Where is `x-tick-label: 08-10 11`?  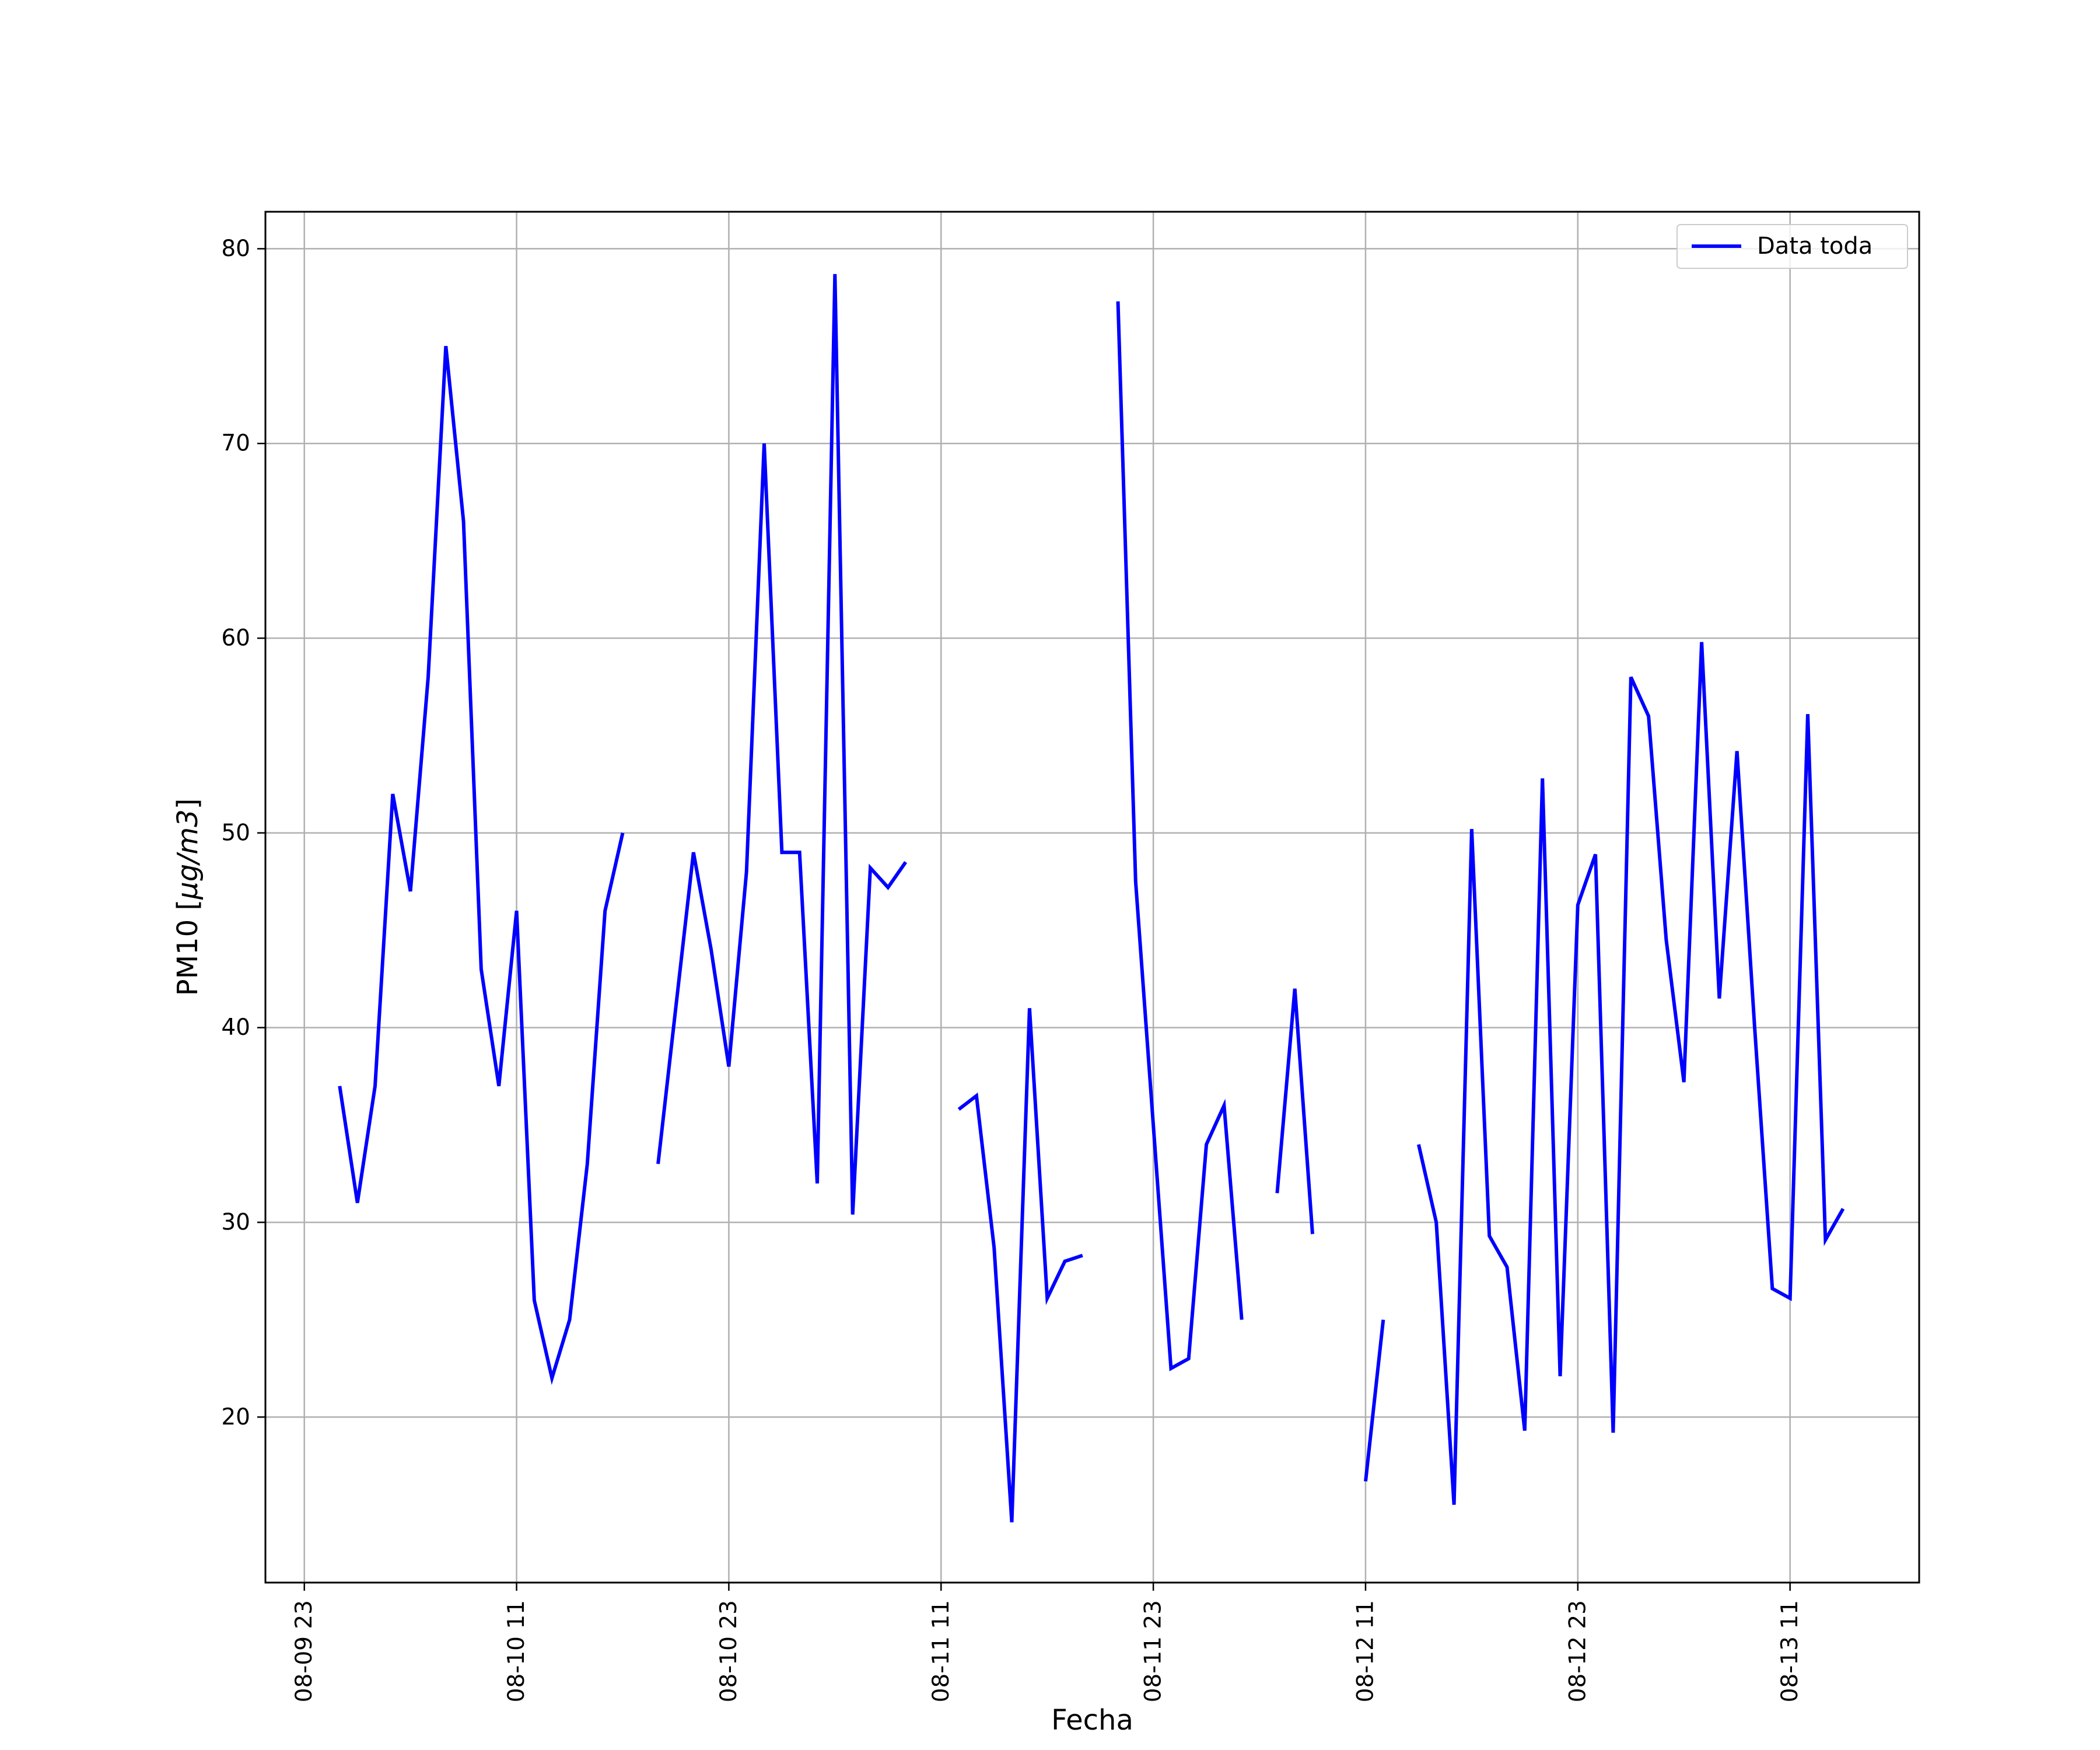
x-tick-label: 08-10 11 is located at coordinates (516, 1651).